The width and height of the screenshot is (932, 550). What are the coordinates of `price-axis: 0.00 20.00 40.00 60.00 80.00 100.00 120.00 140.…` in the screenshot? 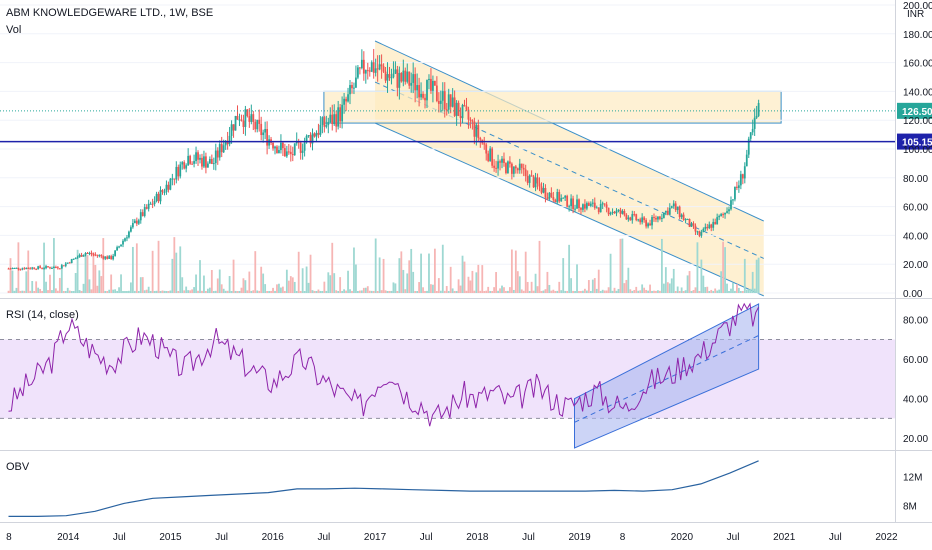 It's located at (917, 150).